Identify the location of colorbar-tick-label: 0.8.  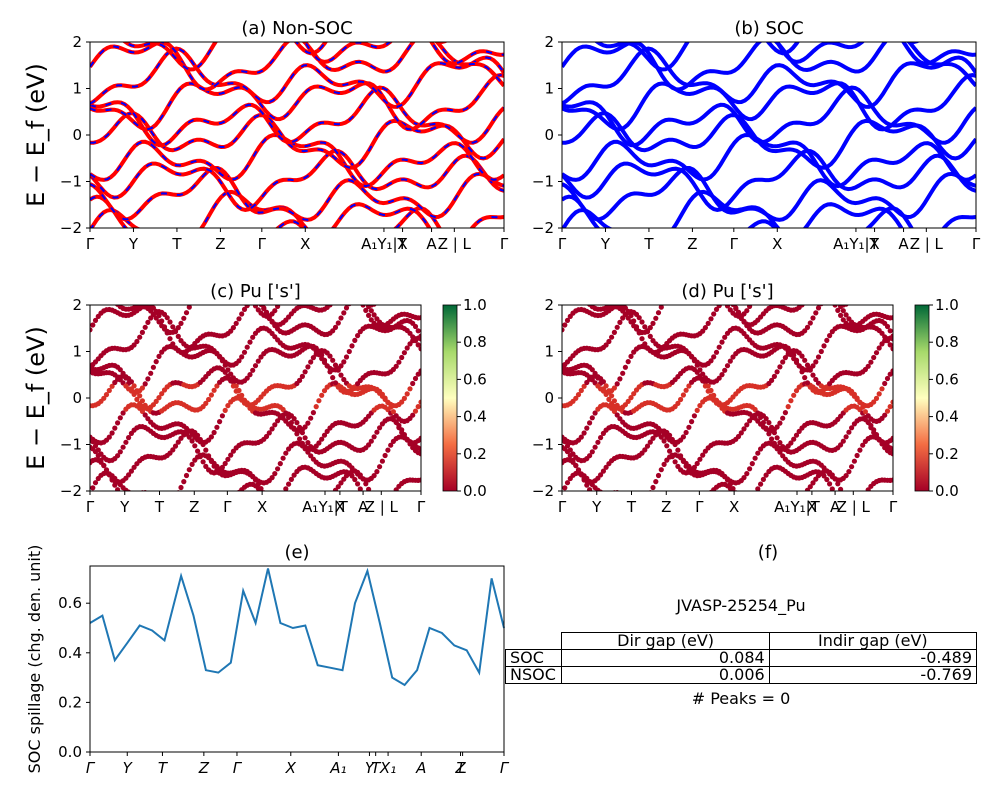
(475, 342).